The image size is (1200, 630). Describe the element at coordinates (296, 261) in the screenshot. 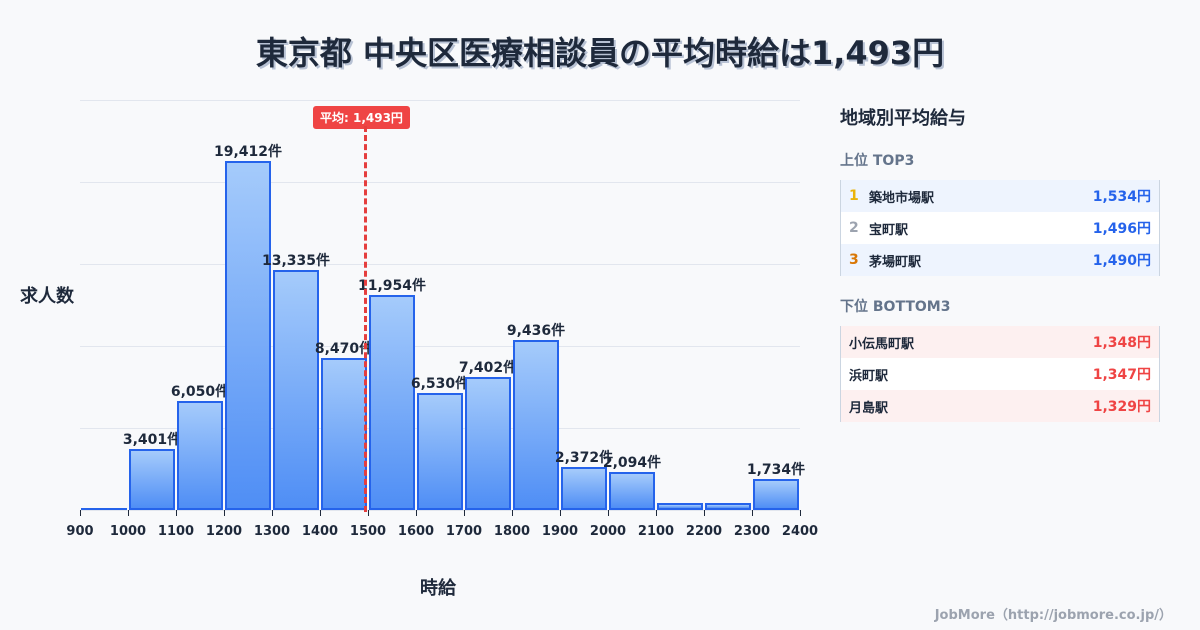

I see `bar-value-label: 13,335件` at that location.